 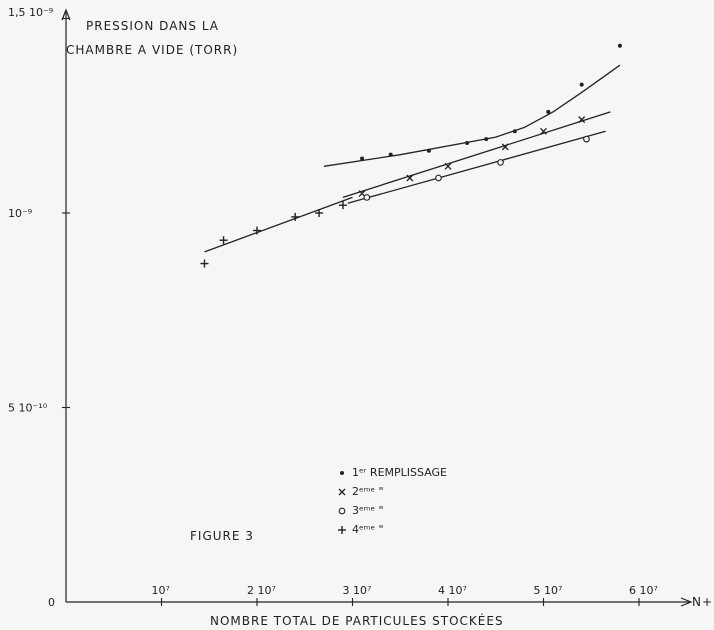 What do you see at coordinates (368, 510) in the screenshot?
I see `legend-label-series-3: 3ᵉᵐᵉ "` at bounding box center [368, 510].